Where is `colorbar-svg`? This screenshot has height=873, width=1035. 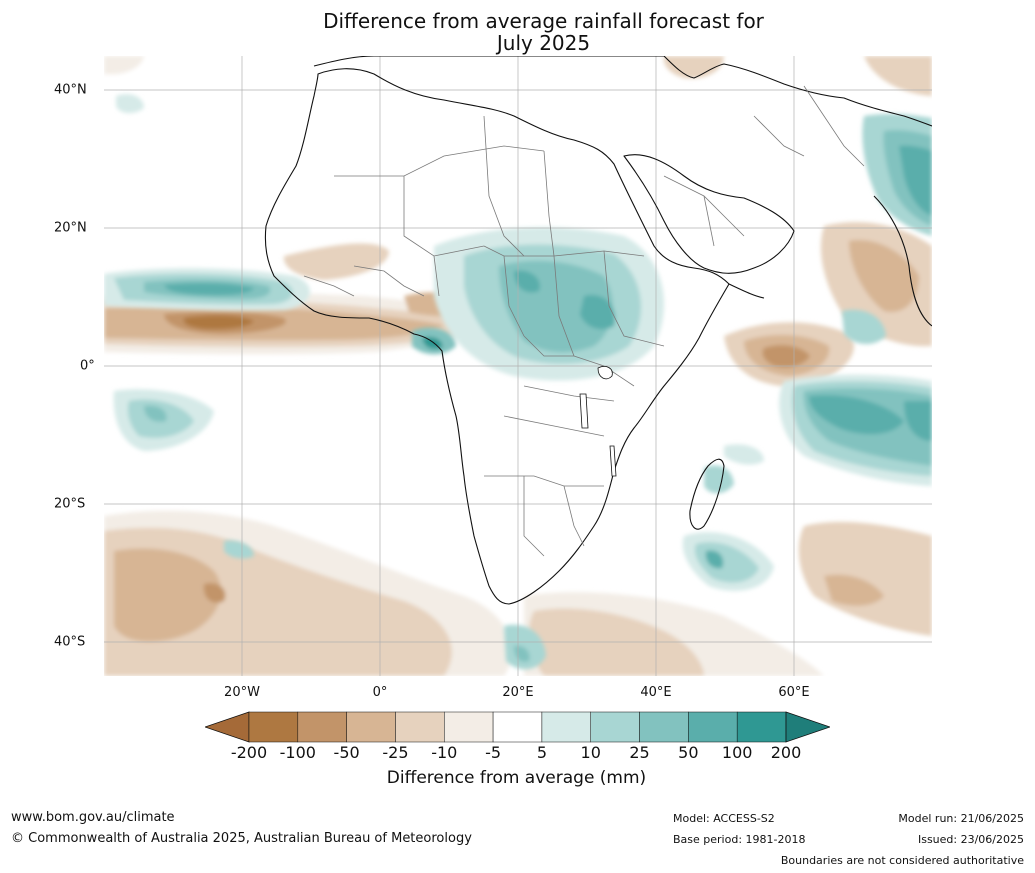
colorbar-svg is located at coordinates (517, 727).